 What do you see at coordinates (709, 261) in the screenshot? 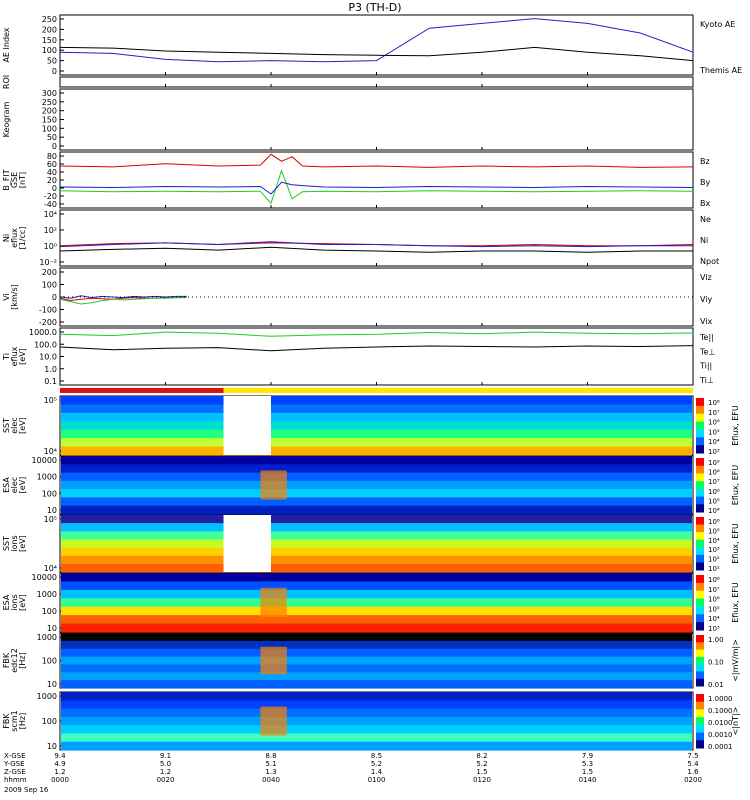
I see `legend-entry: Npot` at bounding box center [709, 261].